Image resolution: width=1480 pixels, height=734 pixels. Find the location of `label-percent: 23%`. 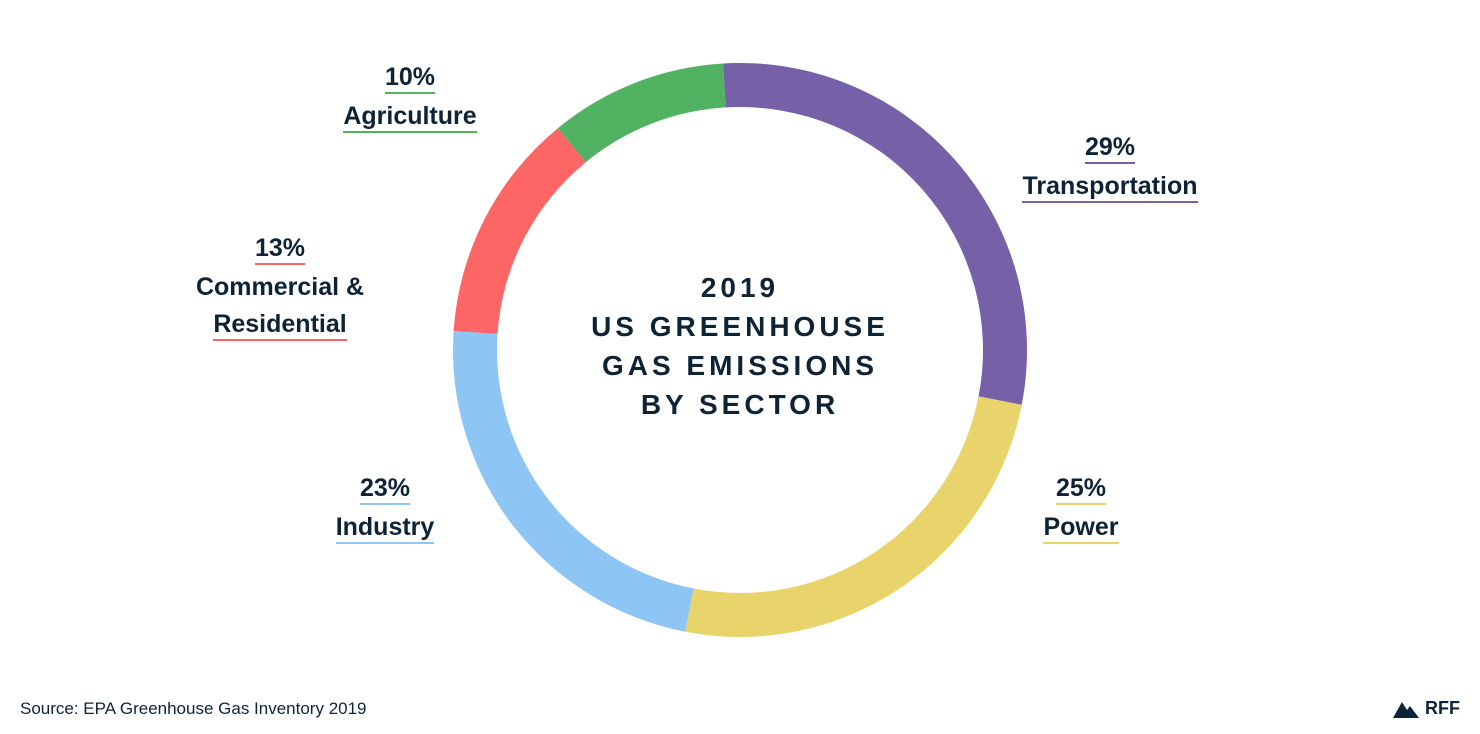

label-percent: 23% is located at coordinates (385, 489).